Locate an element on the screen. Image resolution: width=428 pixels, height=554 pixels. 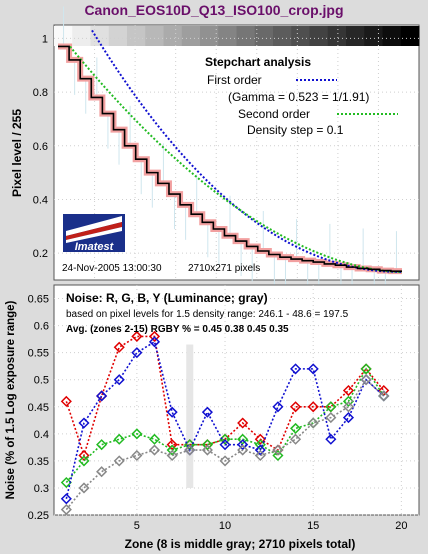
noise-y-tick-label: 0.65 is located at coordinates (38, 300).